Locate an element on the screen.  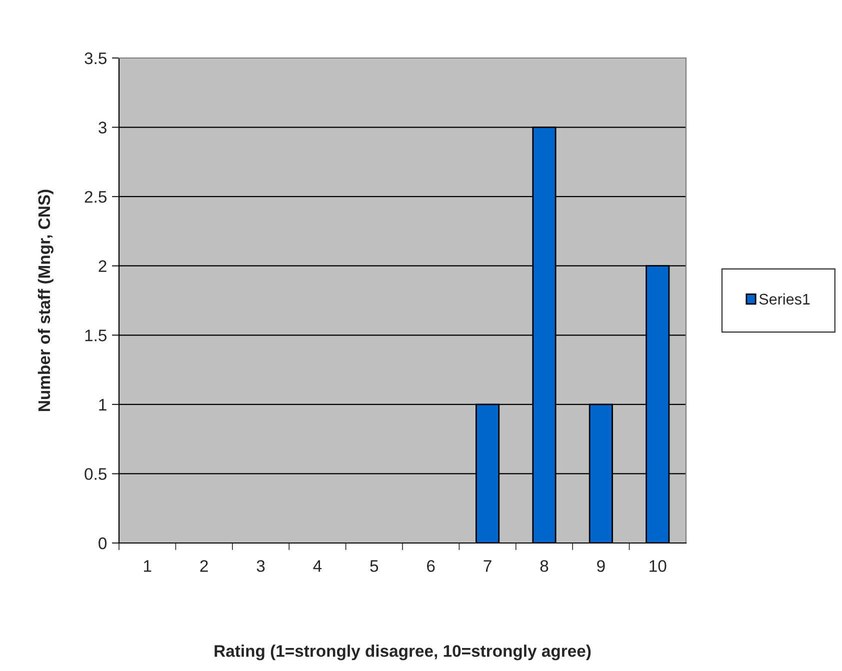
legend-label: Series1 is located at coordinates (784, 299).